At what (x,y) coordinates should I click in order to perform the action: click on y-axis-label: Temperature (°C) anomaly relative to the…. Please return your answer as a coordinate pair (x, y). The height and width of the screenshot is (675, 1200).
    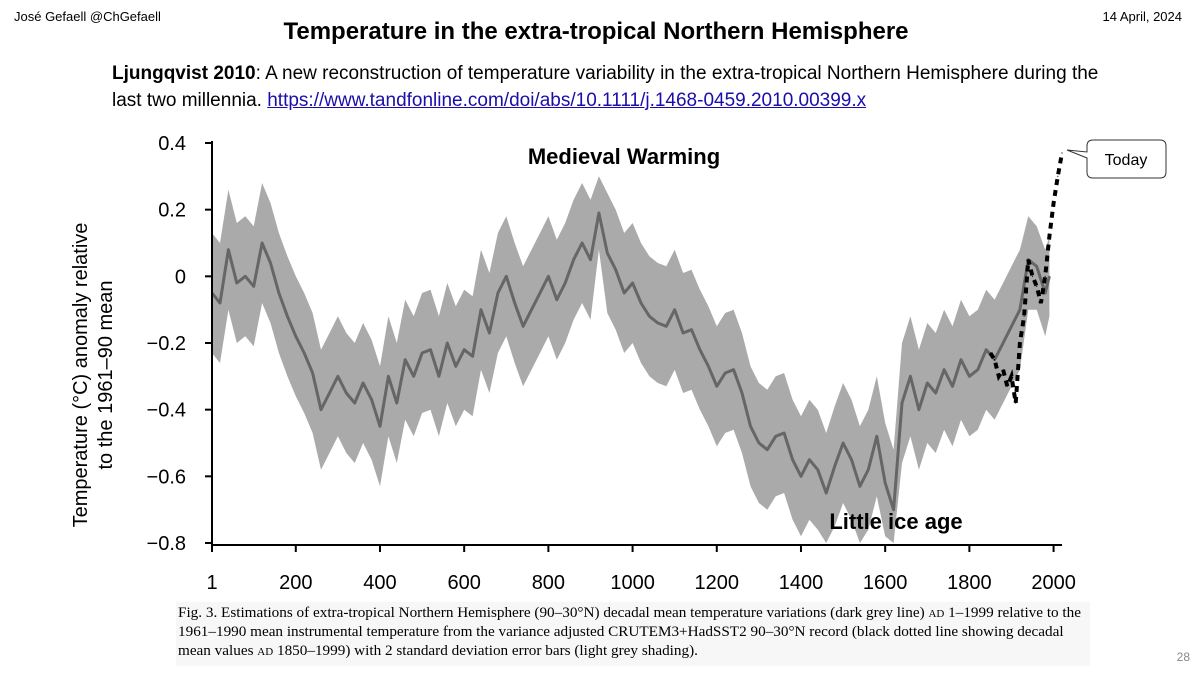
    Looking at the image, I should click on (93, 375).